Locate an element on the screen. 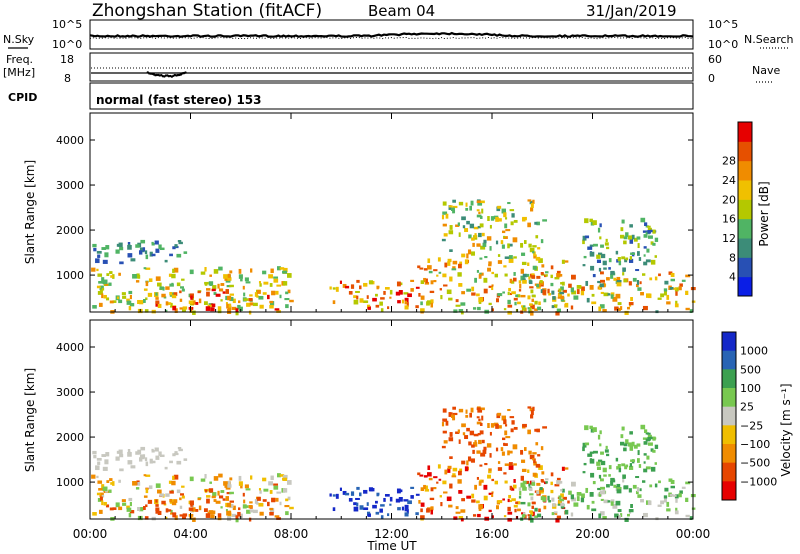 Image resolution: width=800 pixels, height=554 pixels. y-tick-label: 1000 is located at coordinates (70, 275).